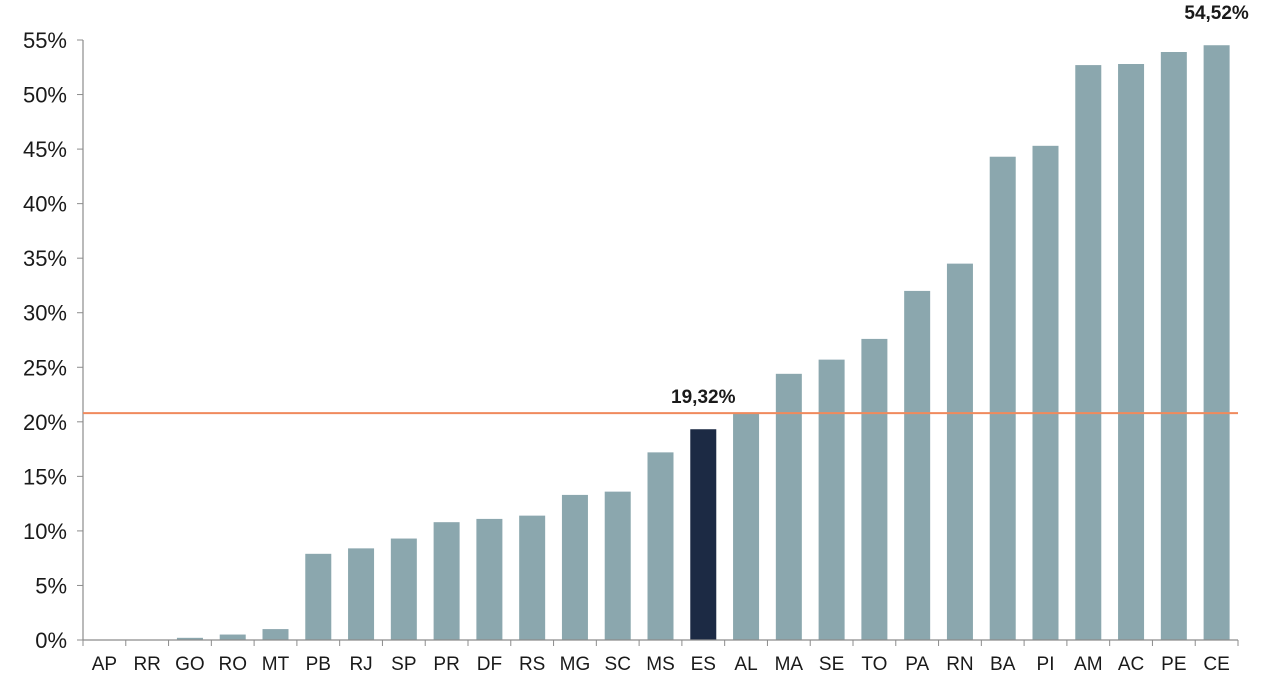 Image resolution: width=1272 pixels, height=673 pixels. Describe the element at coordinates (189, 638) in the screenshot. I see `bar-go` at that location.